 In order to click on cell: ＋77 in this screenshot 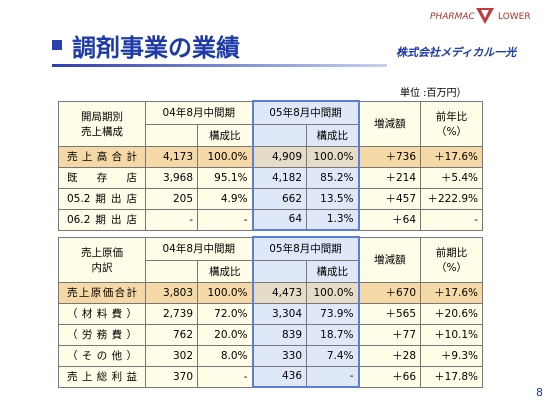, I will do `click(390, 334)`.